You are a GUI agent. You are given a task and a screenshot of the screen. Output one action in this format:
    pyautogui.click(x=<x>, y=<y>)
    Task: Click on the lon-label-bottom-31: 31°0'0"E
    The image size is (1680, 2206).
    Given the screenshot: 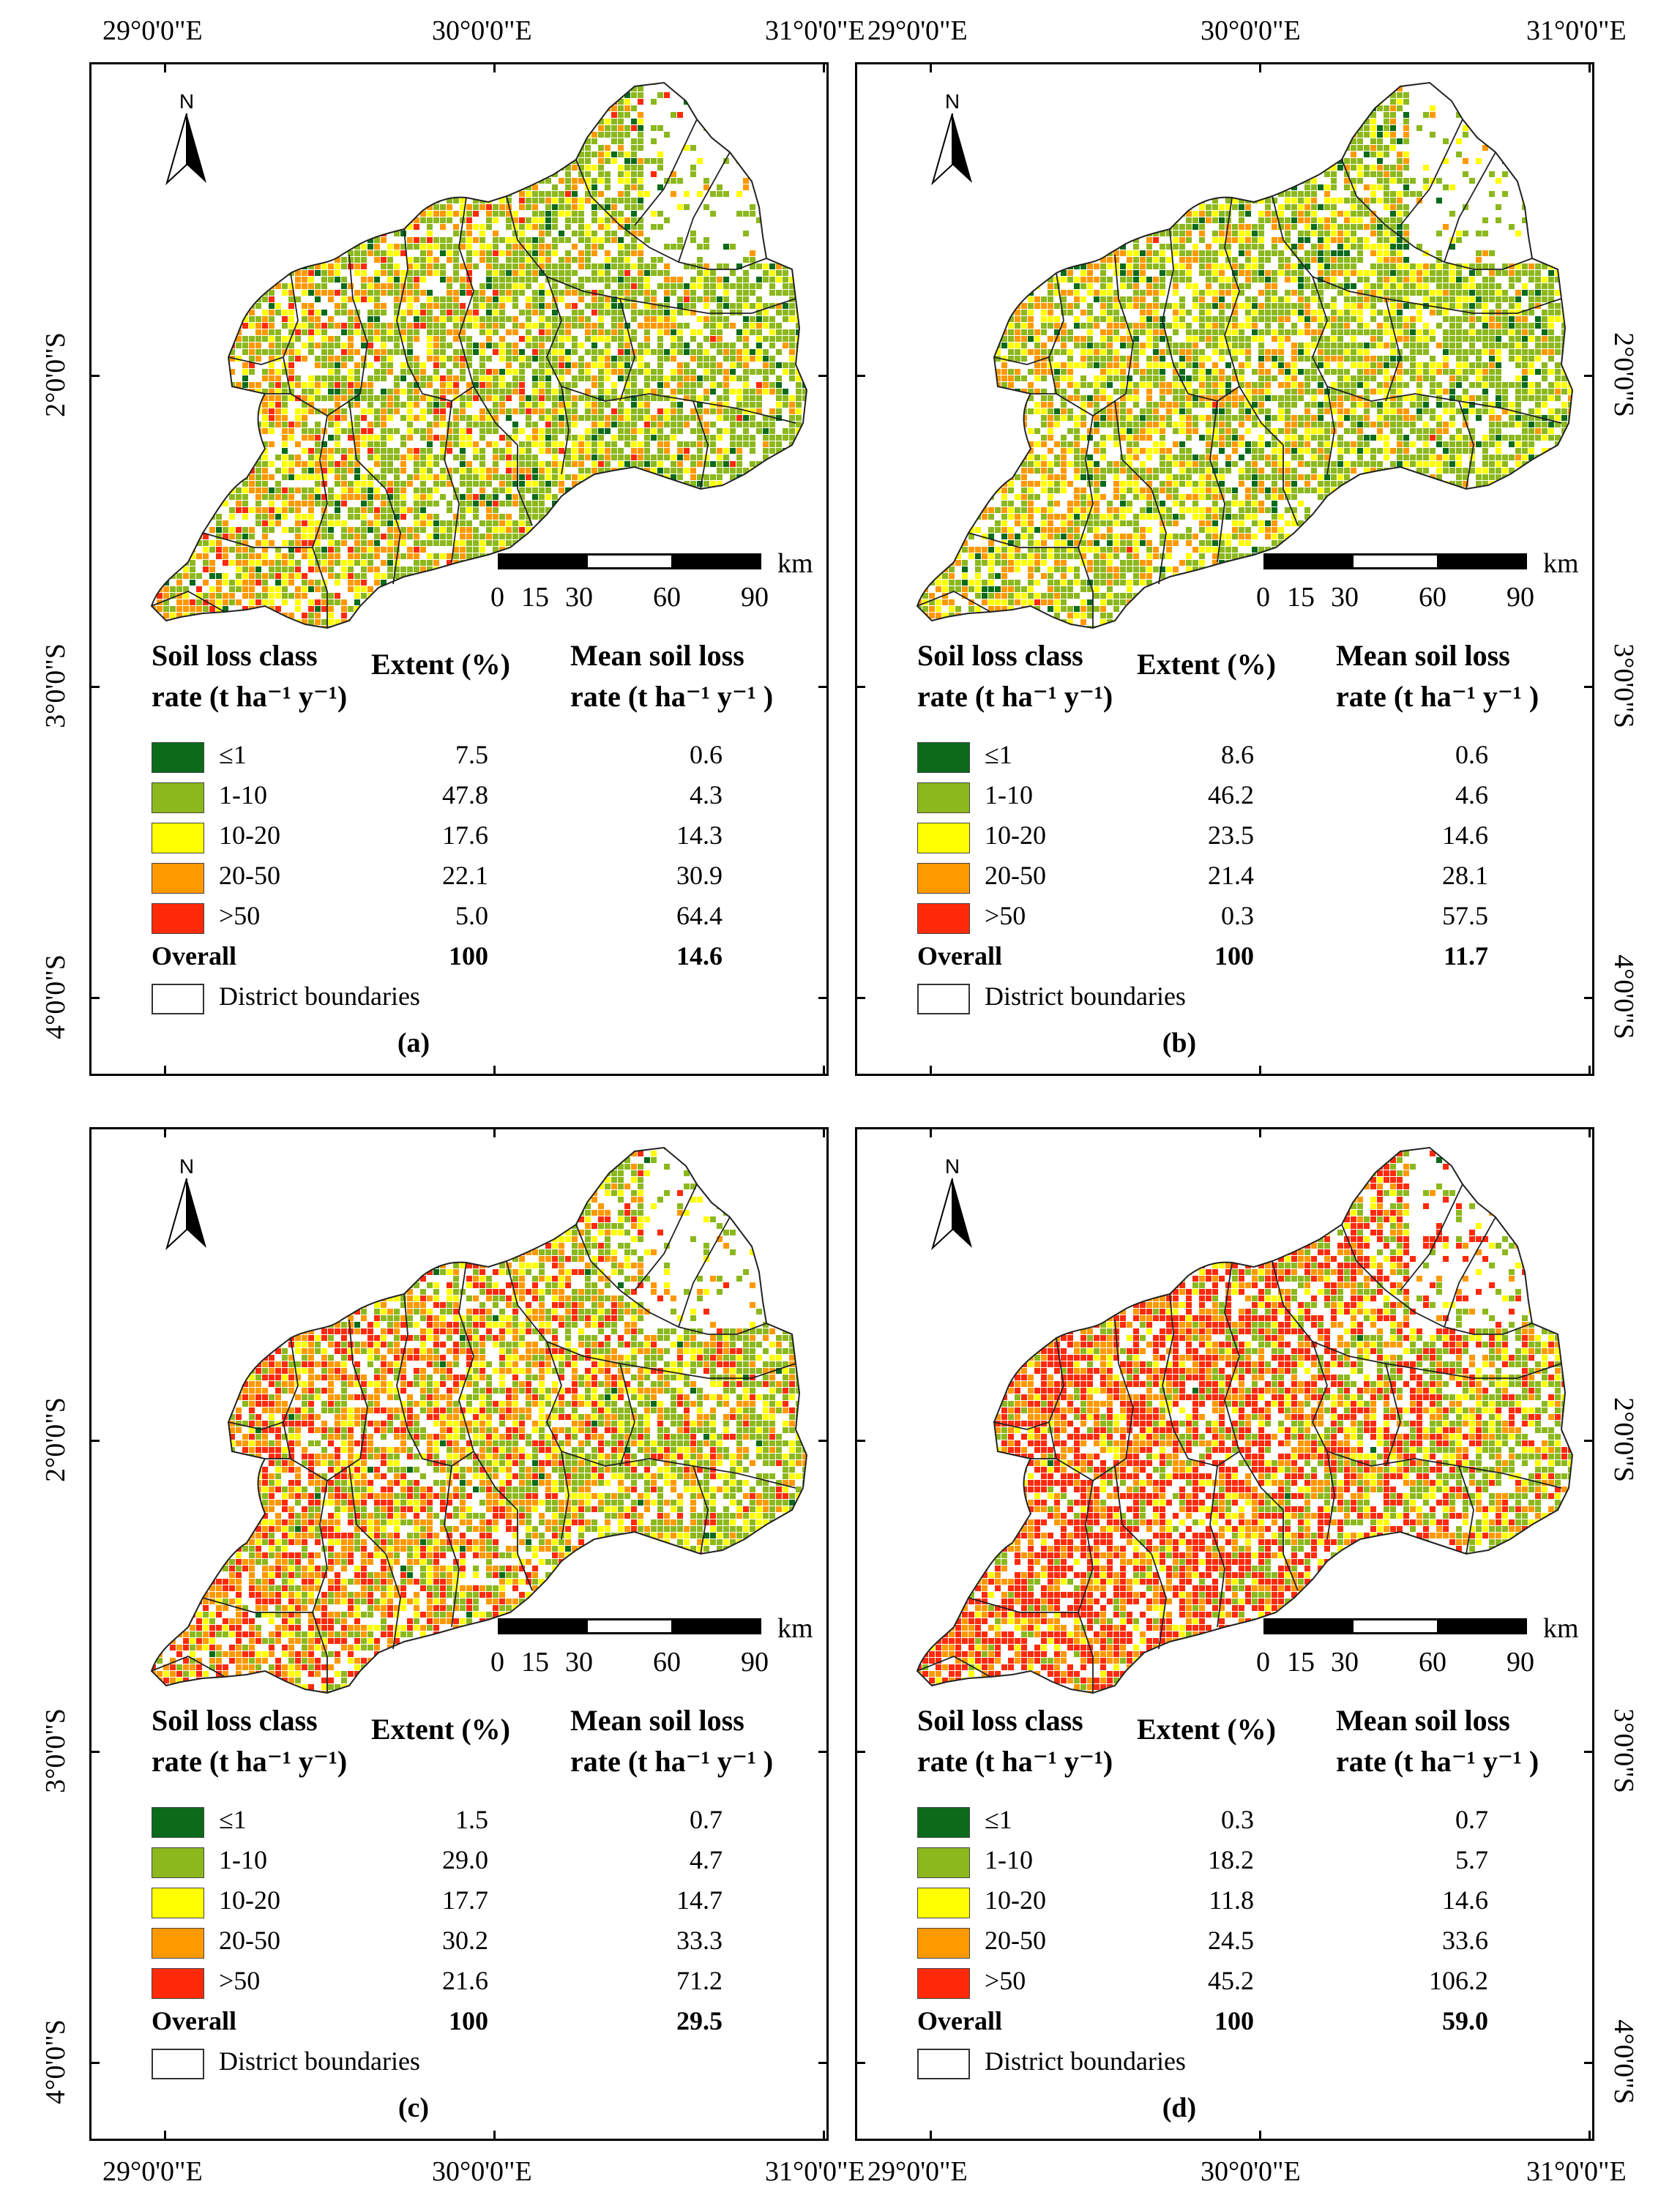 What is the action you would take?
    pyautogui.click(x=815, y=2171)
    